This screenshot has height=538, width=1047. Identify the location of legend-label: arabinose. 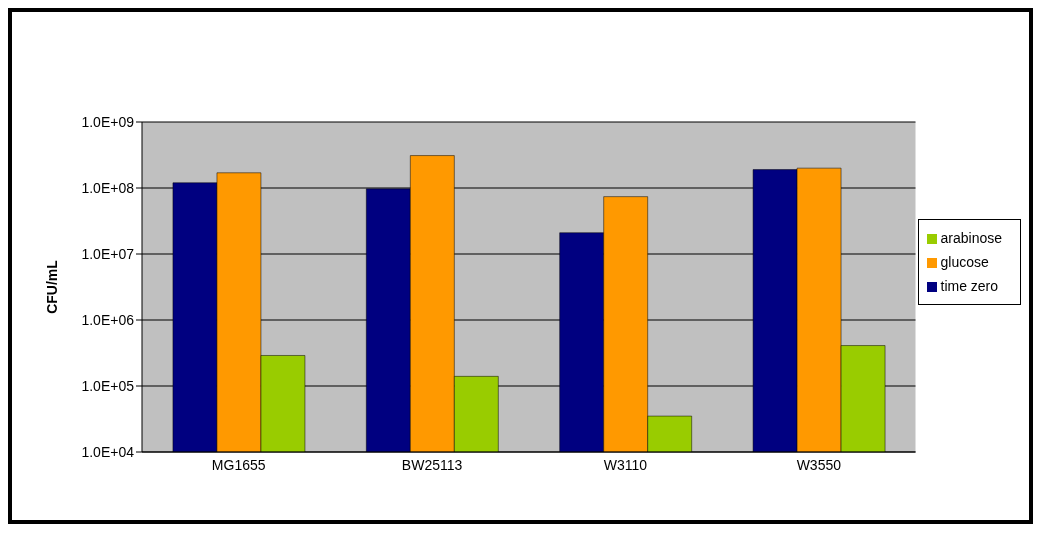
(971, 238).